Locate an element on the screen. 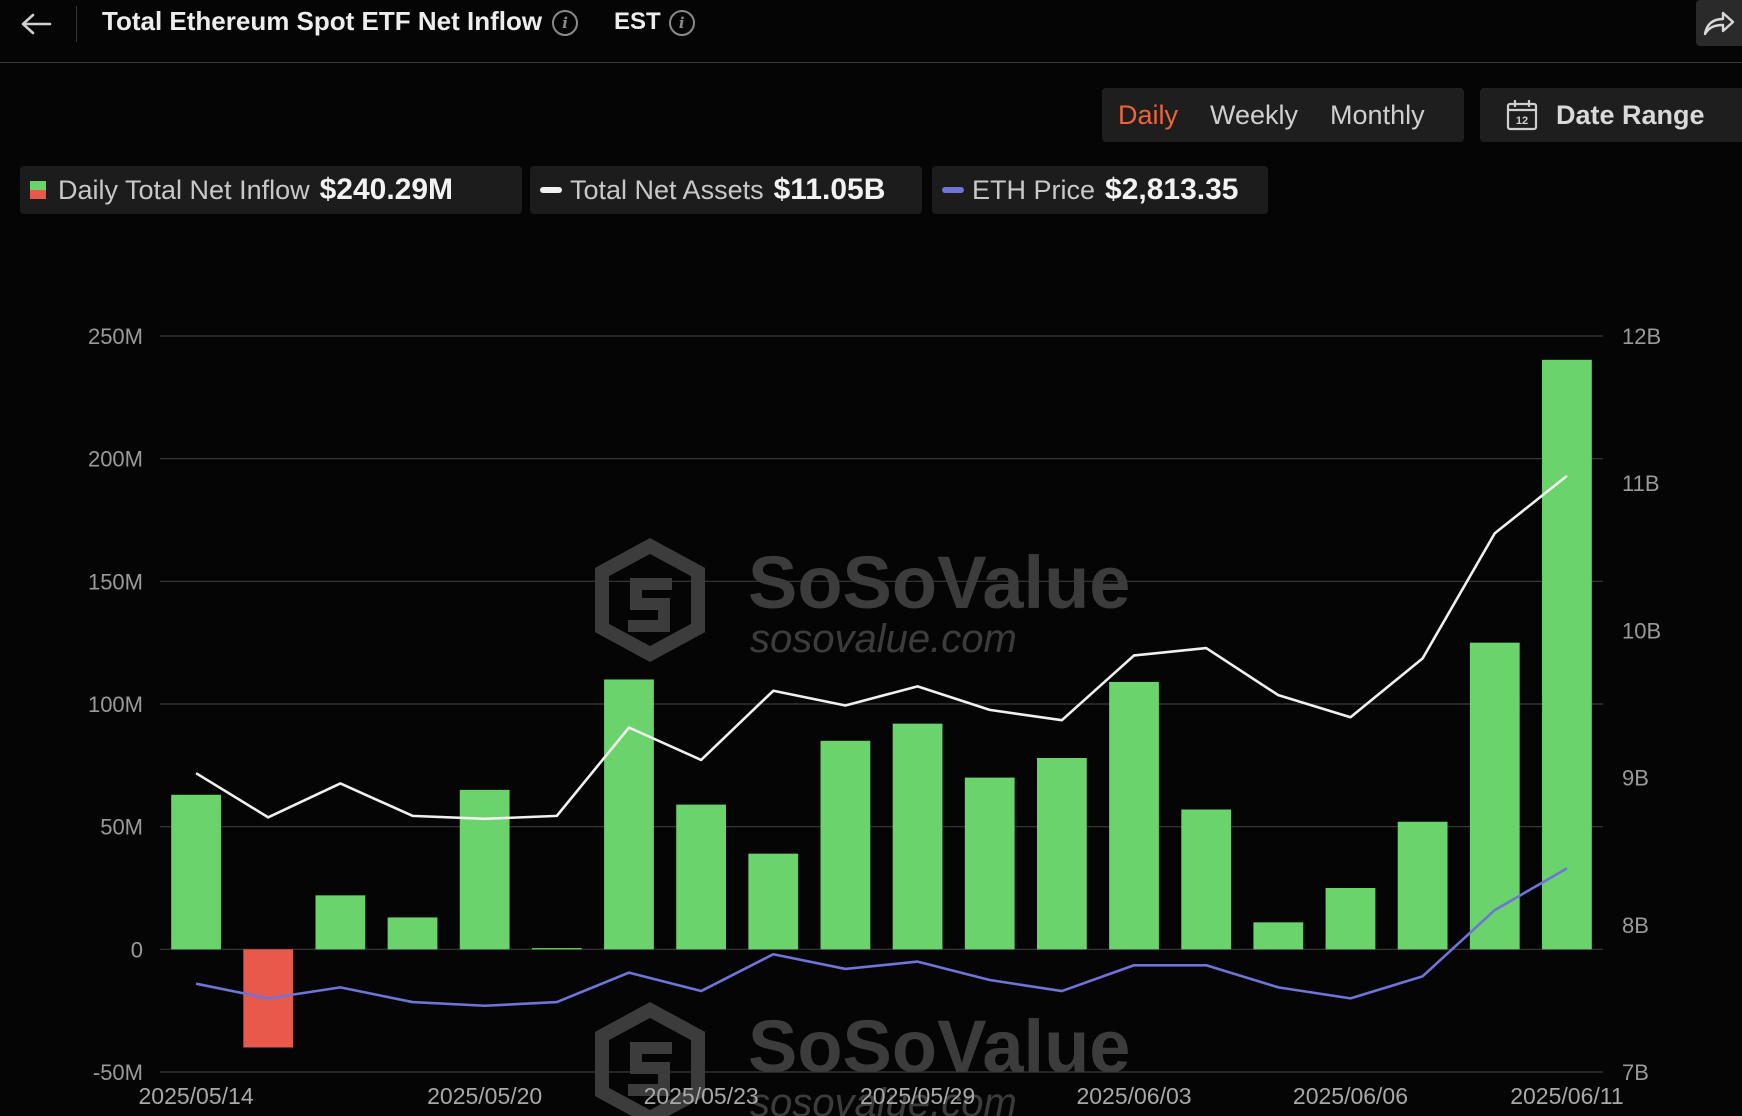 The width and height of the screenshot is (1742, 1116). divider is located at coordinates (76, 24).